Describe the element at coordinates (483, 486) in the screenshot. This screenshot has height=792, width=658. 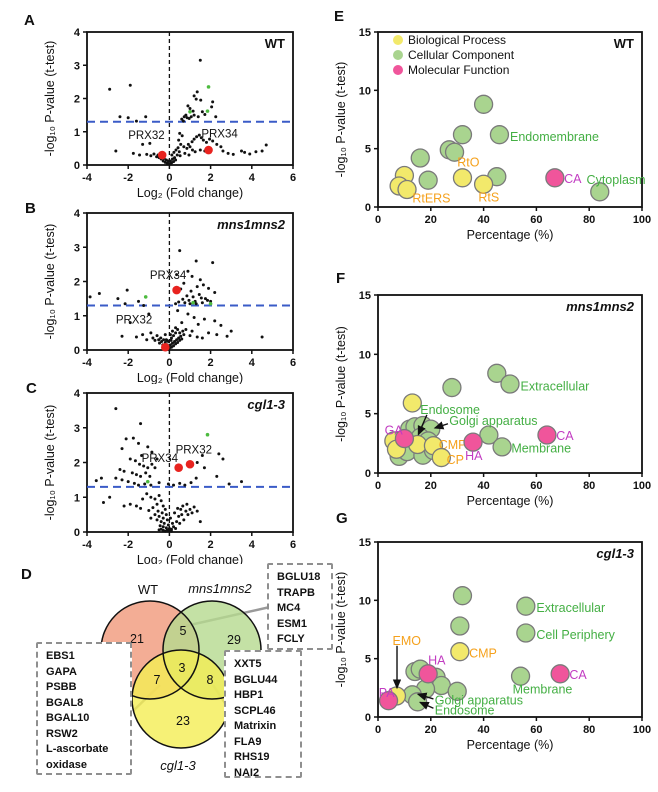
I see `x-tick-label: 40` at that location.